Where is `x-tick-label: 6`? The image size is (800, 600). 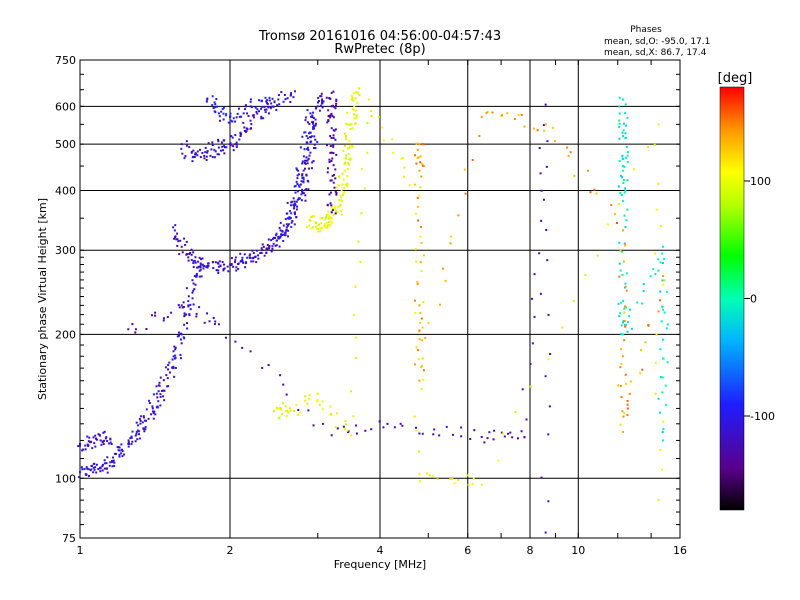
x-tick-label: 6 is located at coordinates (467, 550).